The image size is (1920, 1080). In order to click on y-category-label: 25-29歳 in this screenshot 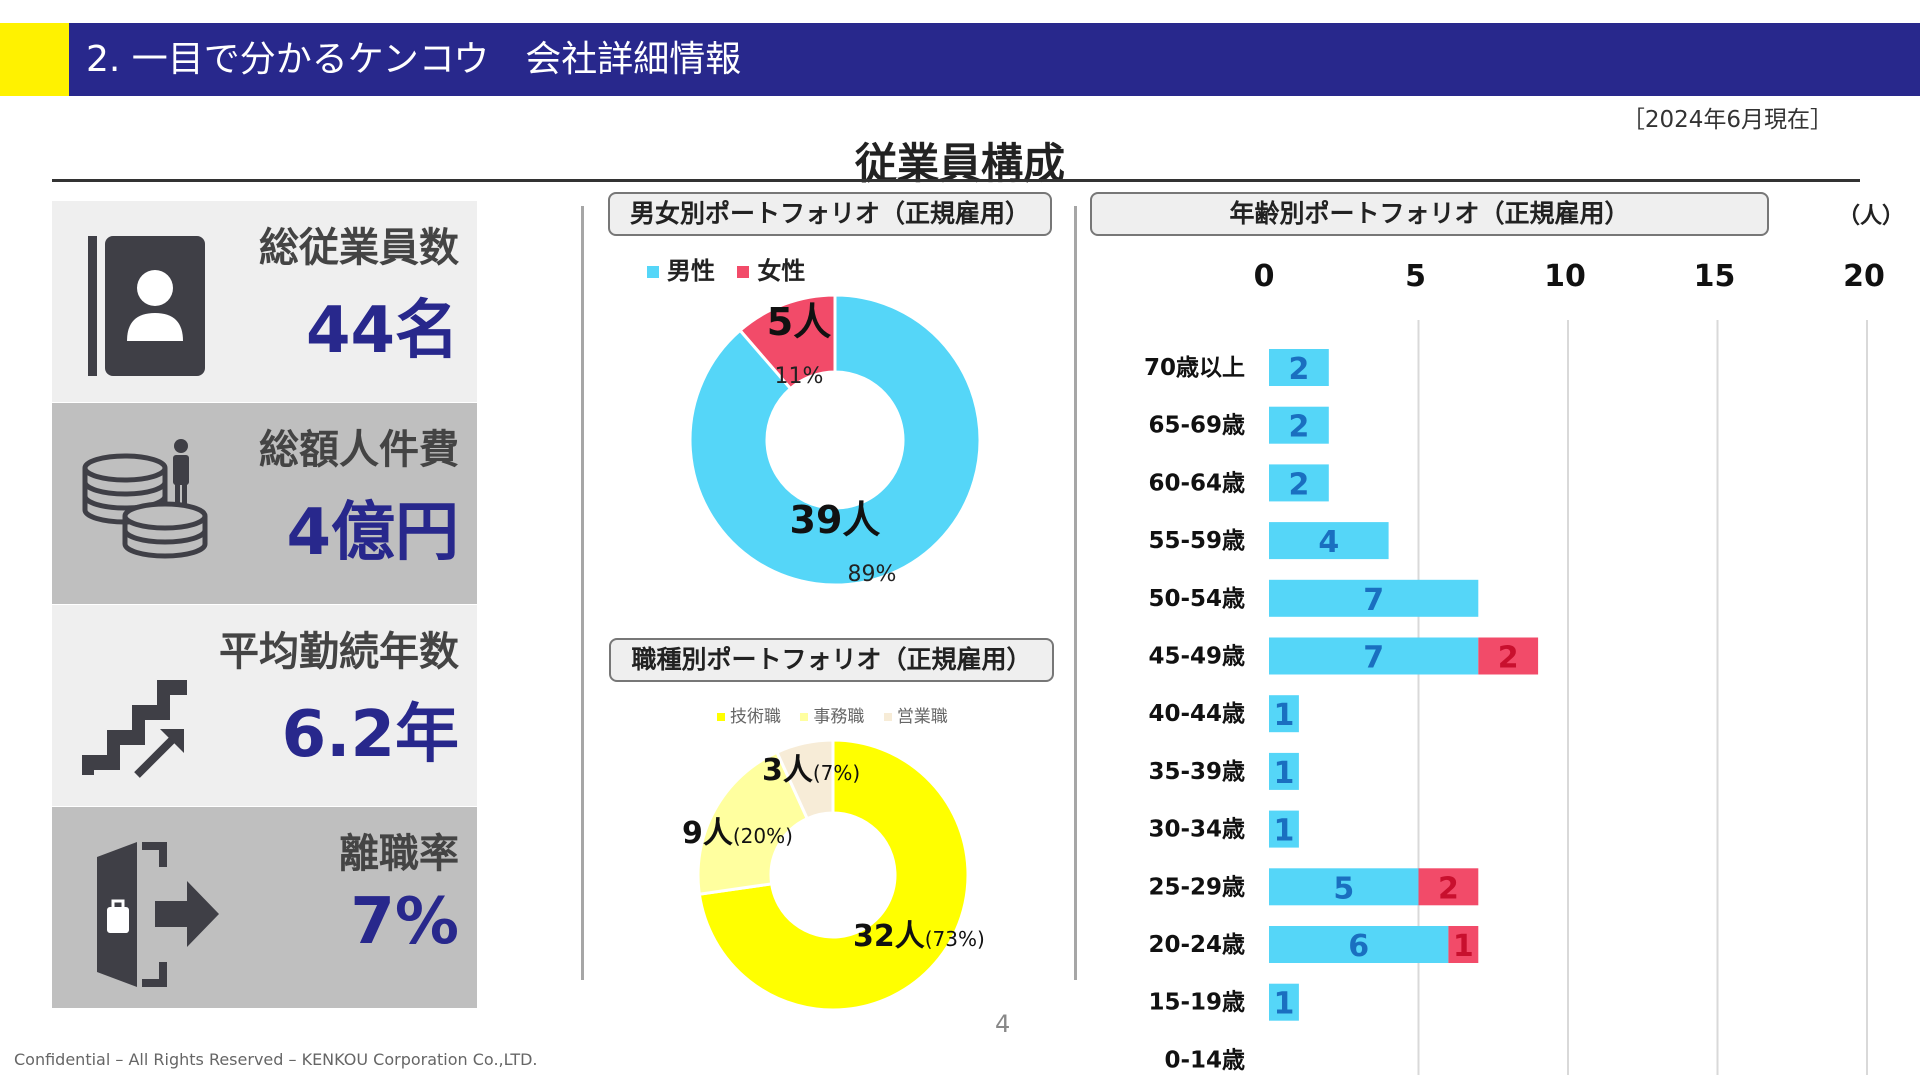, I will do `click(1196, 887)`.